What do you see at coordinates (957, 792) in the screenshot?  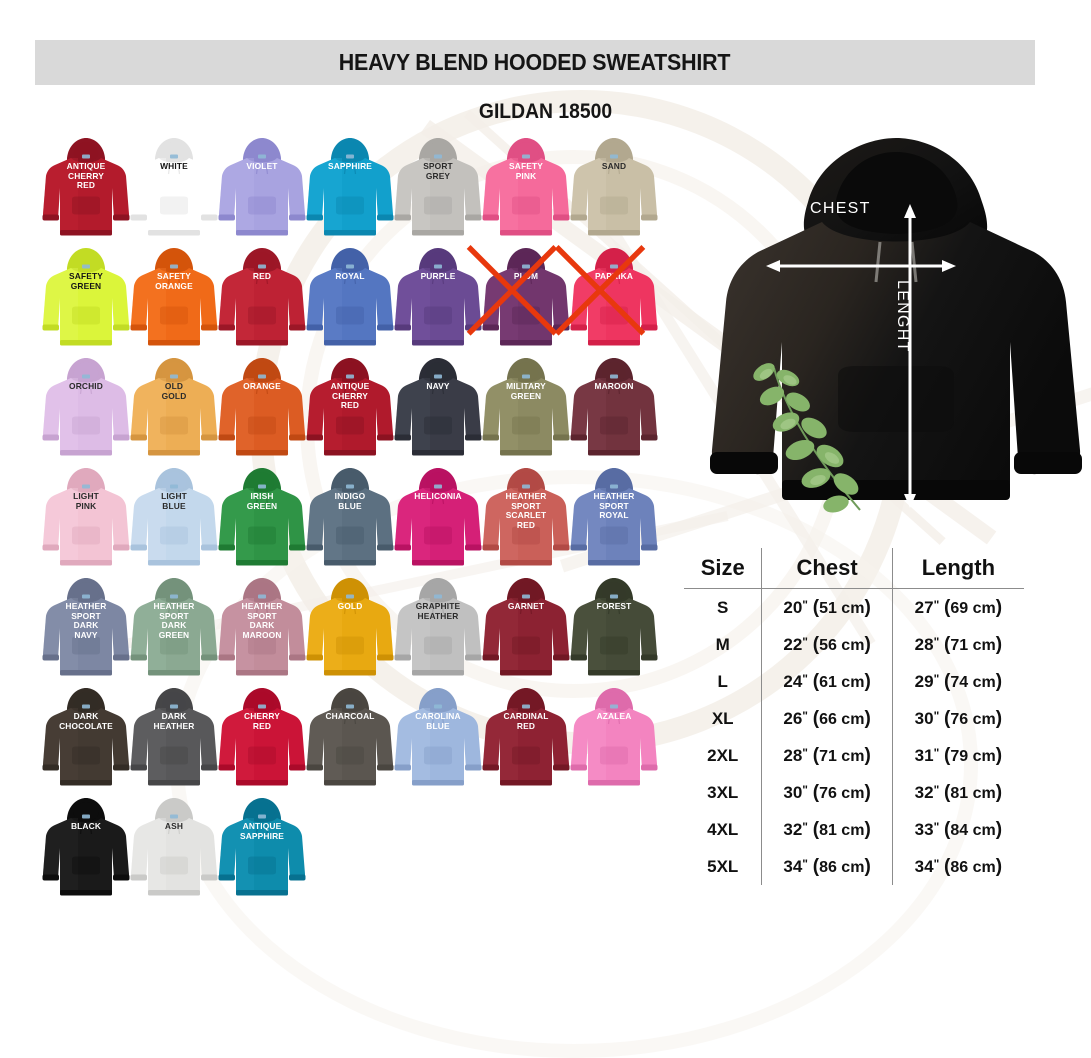 I see `cell-length: 32" (81 cm)` at bounding box center [957, 792].